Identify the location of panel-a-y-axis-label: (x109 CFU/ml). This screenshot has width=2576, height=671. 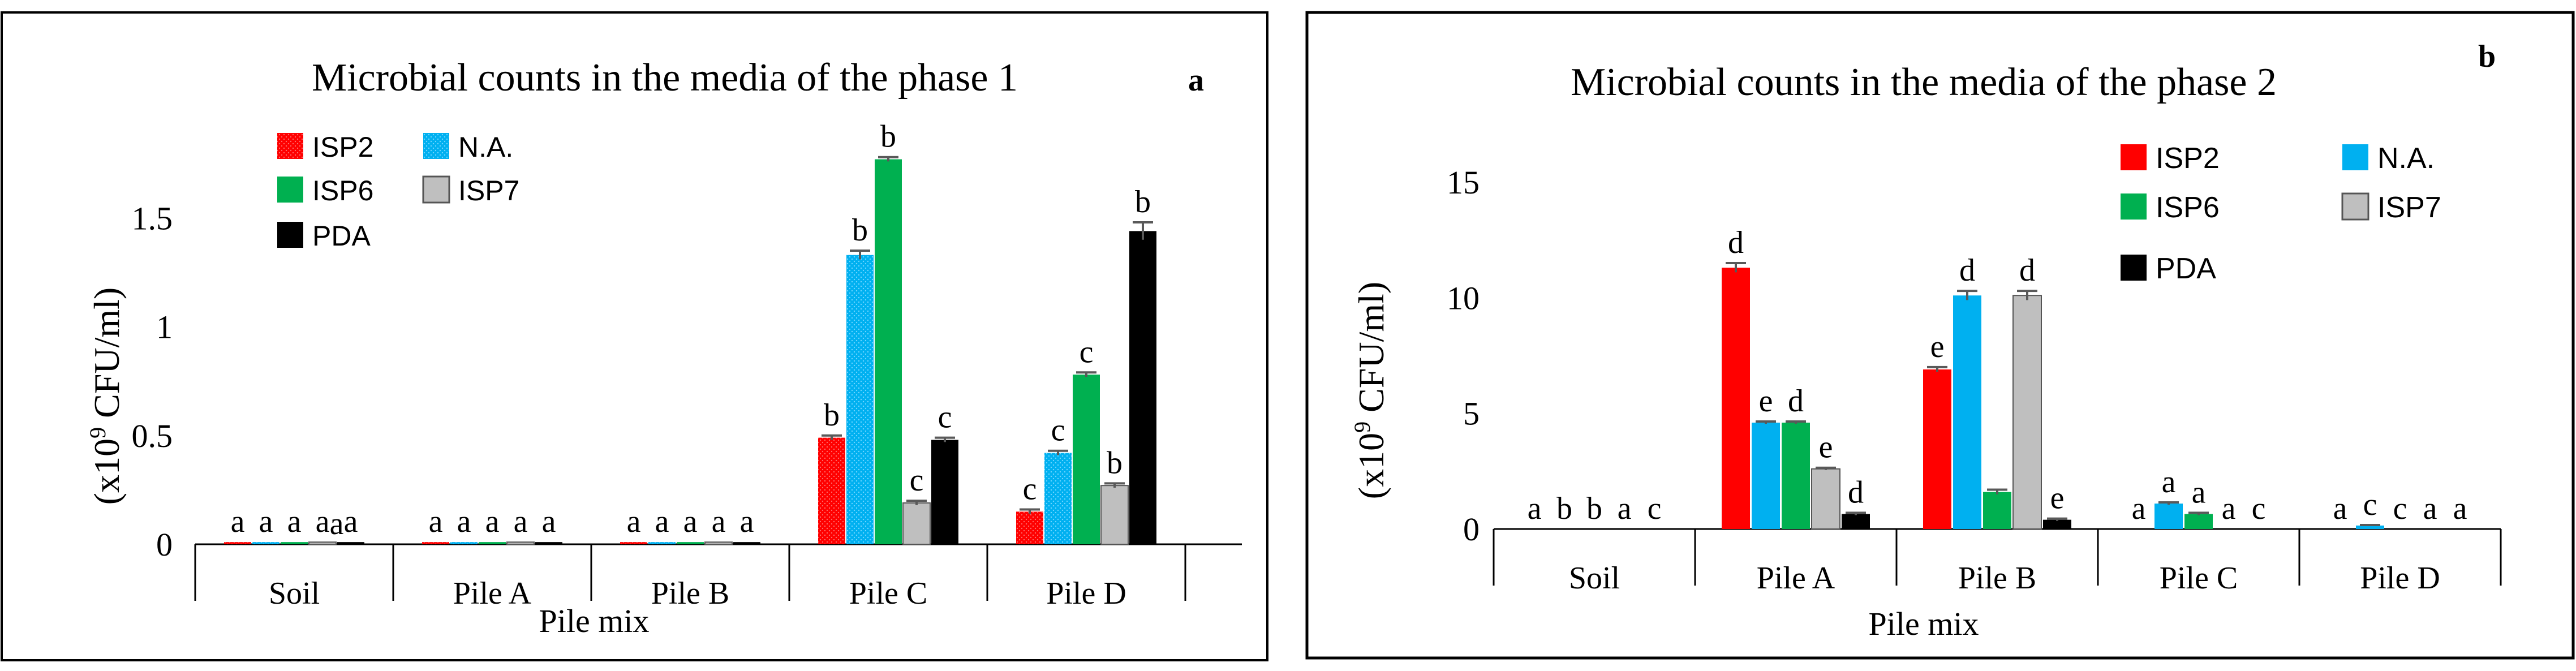
(106, 396).